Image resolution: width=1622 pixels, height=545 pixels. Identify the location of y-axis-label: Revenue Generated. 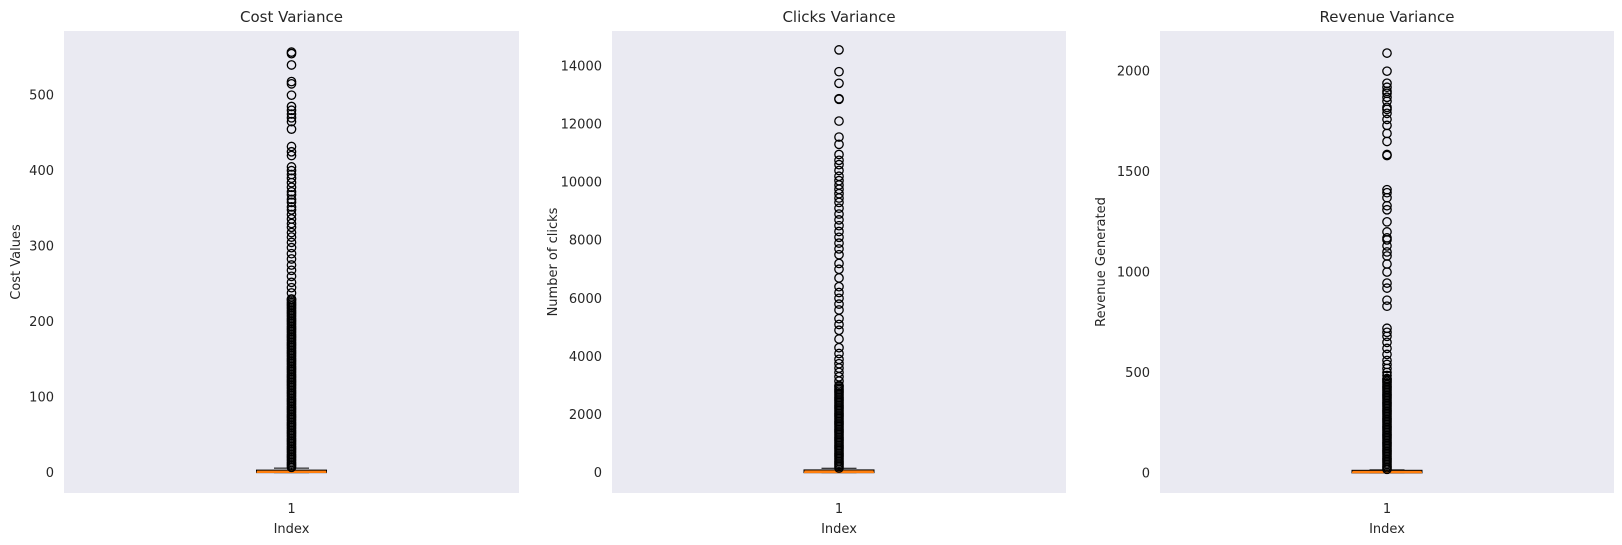
(1101, 262).